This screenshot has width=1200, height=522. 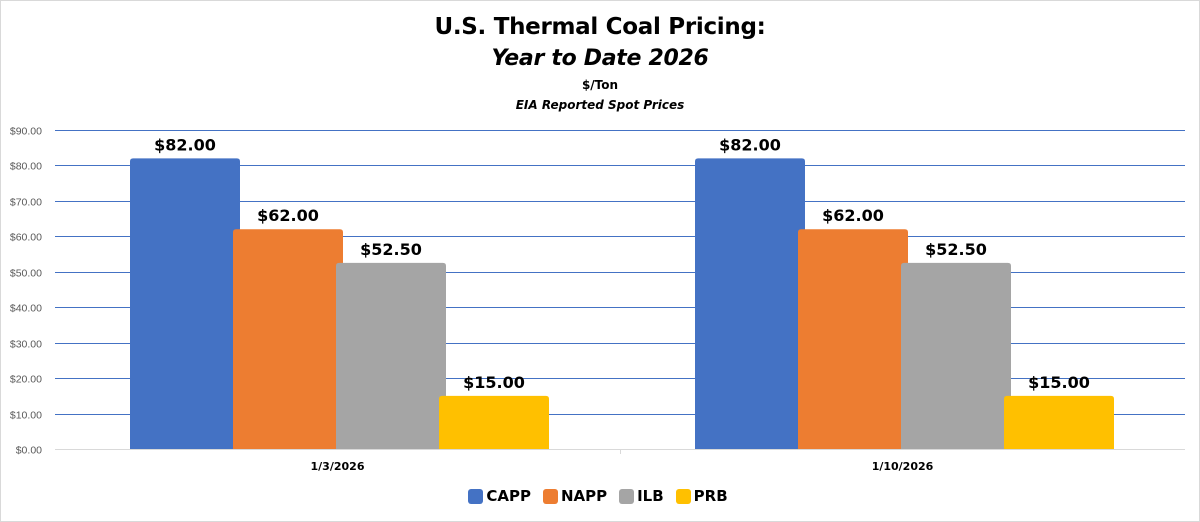 I want to click on source-note: EIA Reported Spot Prices, so click(x=600, y=105).